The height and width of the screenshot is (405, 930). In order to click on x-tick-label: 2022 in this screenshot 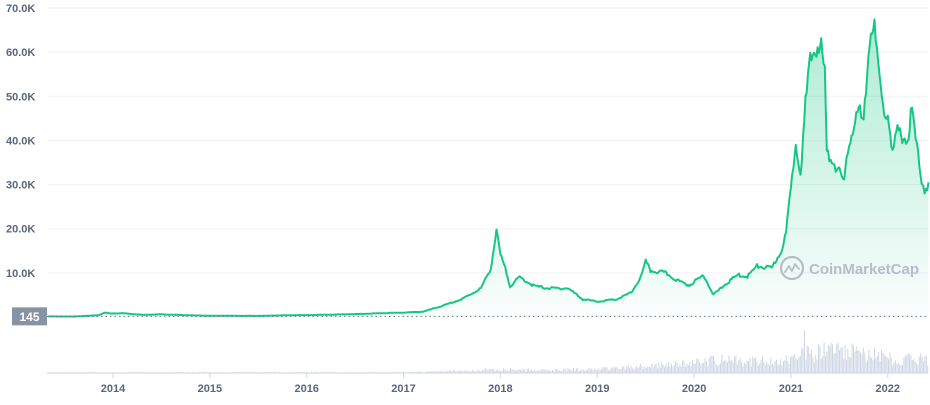, I will do `click(888, 389)`.